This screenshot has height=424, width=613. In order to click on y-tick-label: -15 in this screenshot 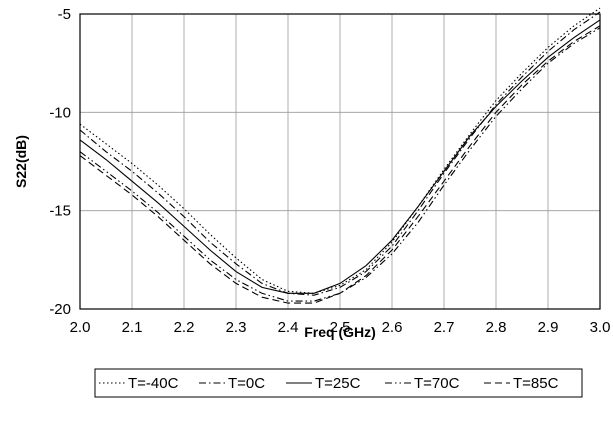, I will do `click(60, 211)`.